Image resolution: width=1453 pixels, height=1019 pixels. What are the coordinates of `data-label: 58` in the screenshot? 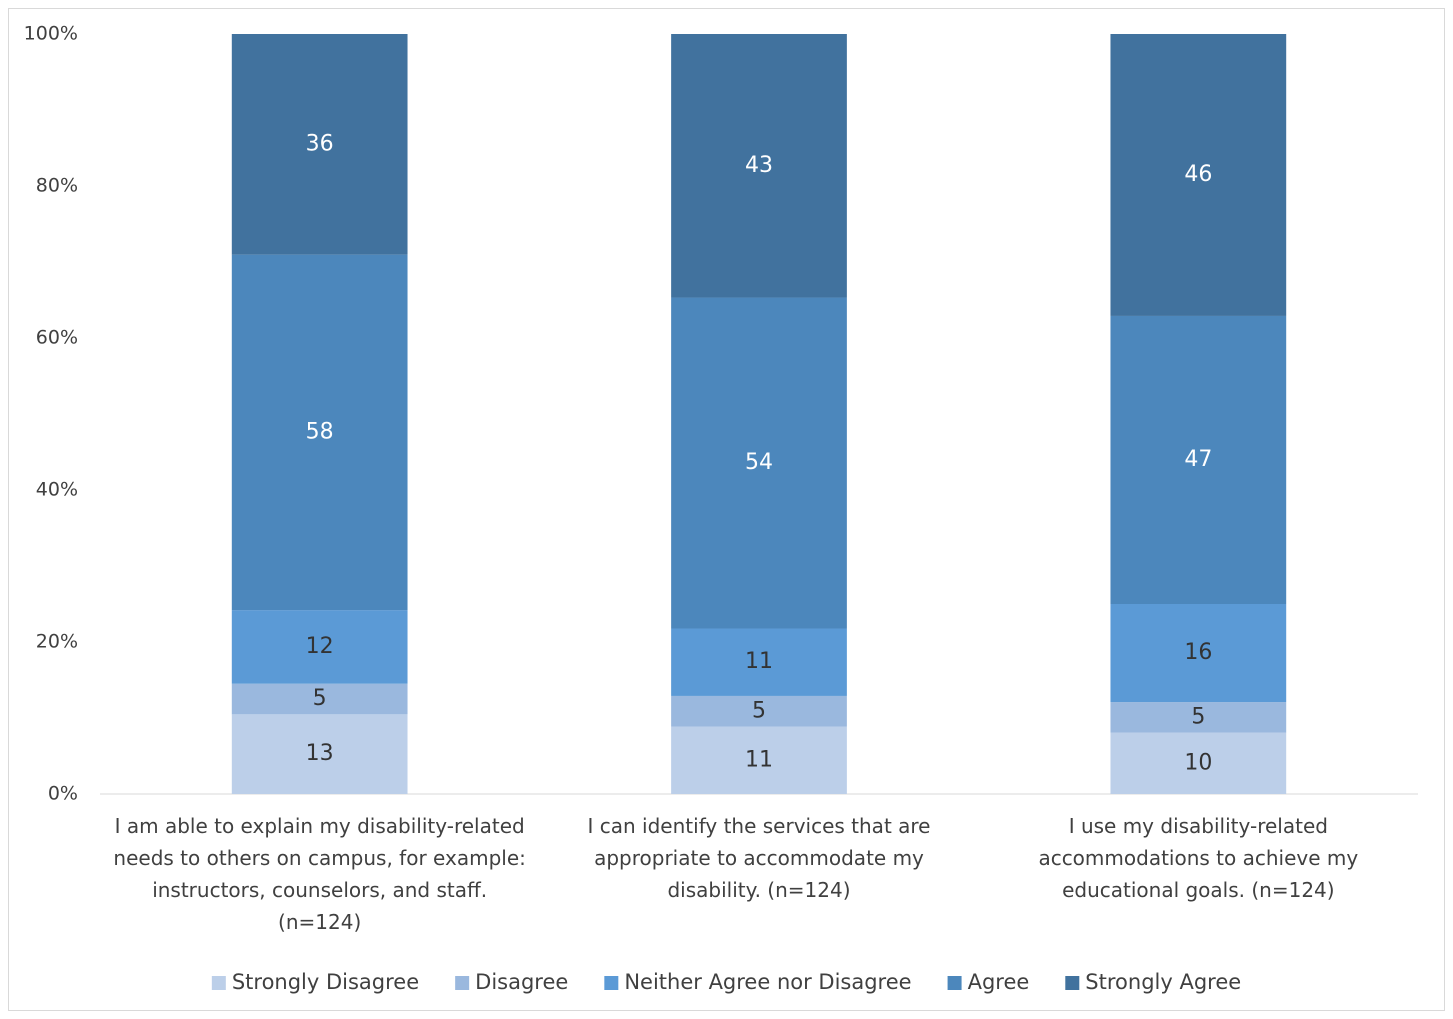 It's located at (320, 431).